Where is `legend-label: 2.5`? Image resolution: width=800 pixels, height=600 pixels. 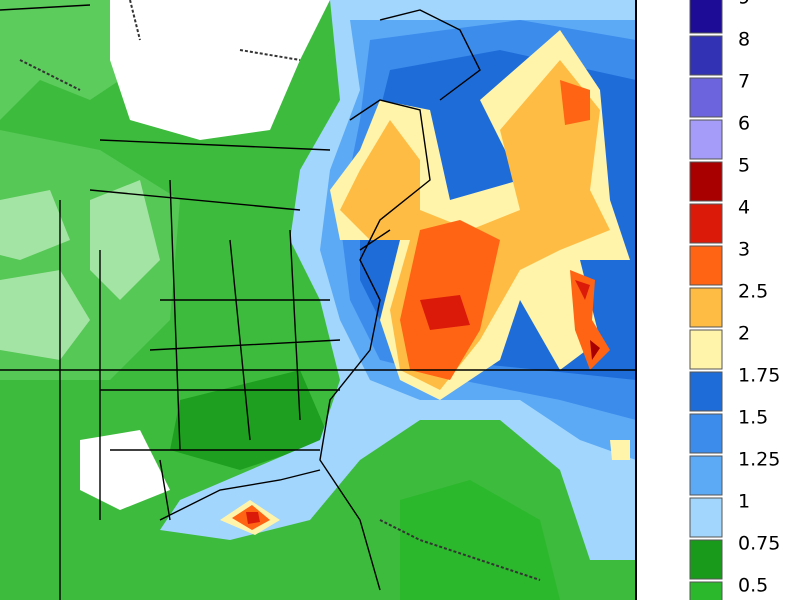 legend-label: 2.5 is located at coordinates (753, 292).